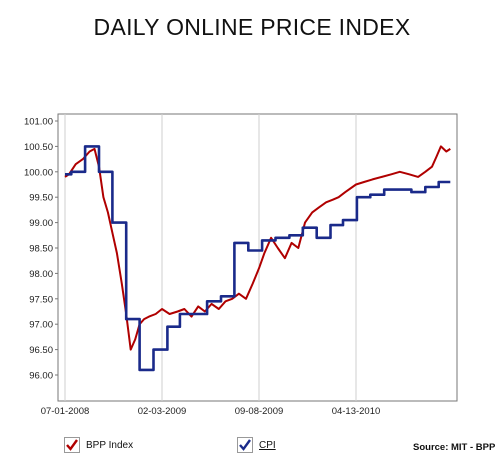 This screenshot has height=464, width=504. What do you see at coordinates (110, 445) in the screenshot?
I see `legend-bpp-label: BPP Index` at bounding box center [110, 445].